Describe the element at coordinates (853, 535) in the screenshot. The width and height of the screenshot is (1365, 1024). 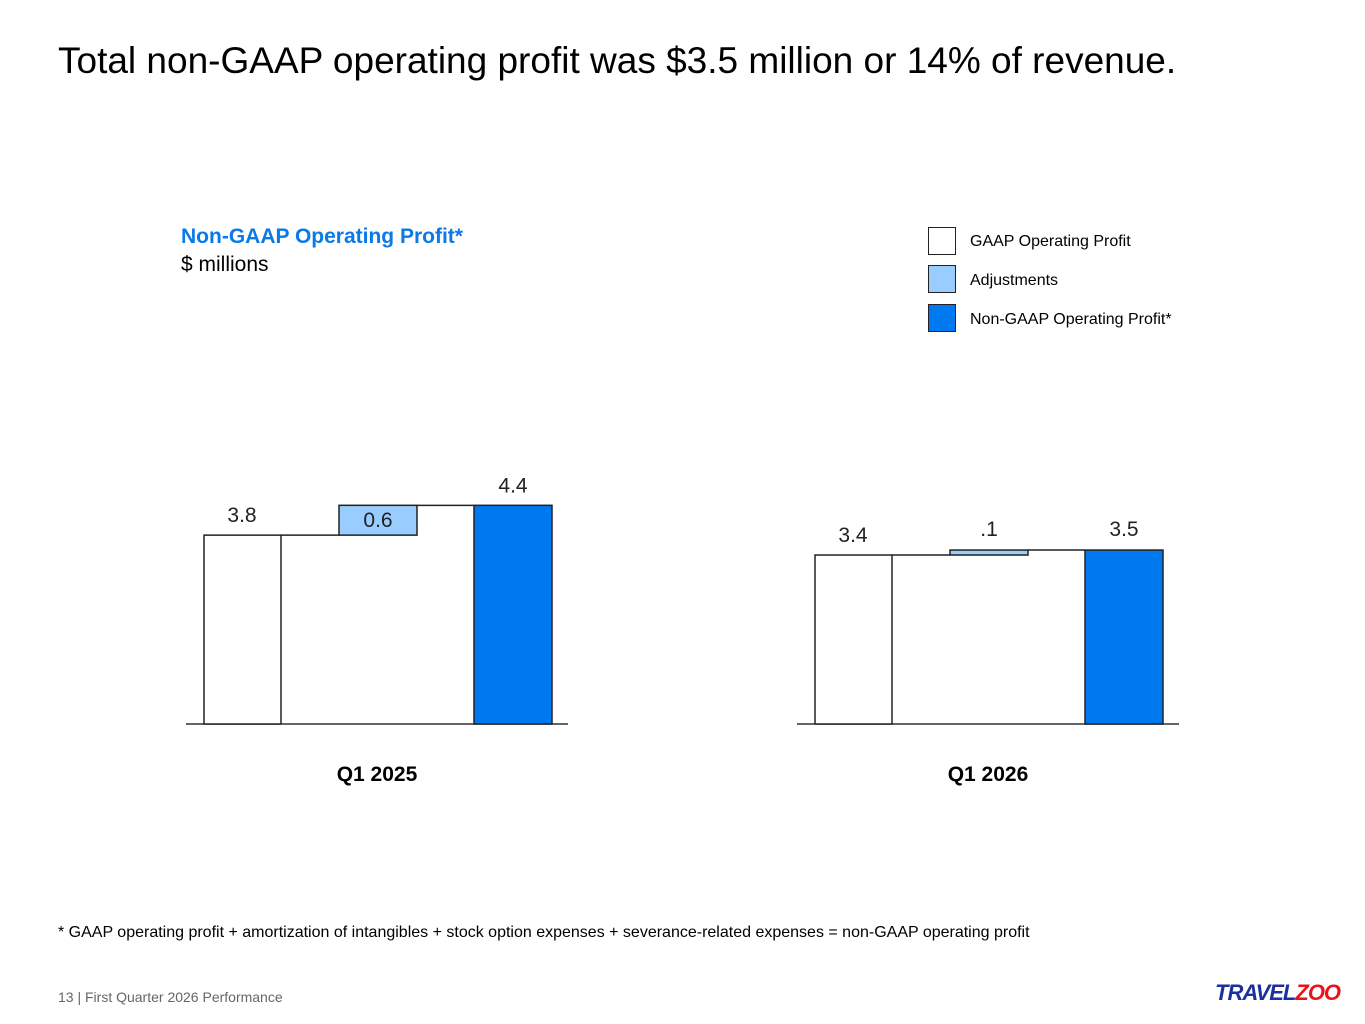
I see `data-label-gaap: 3.4` at that location.